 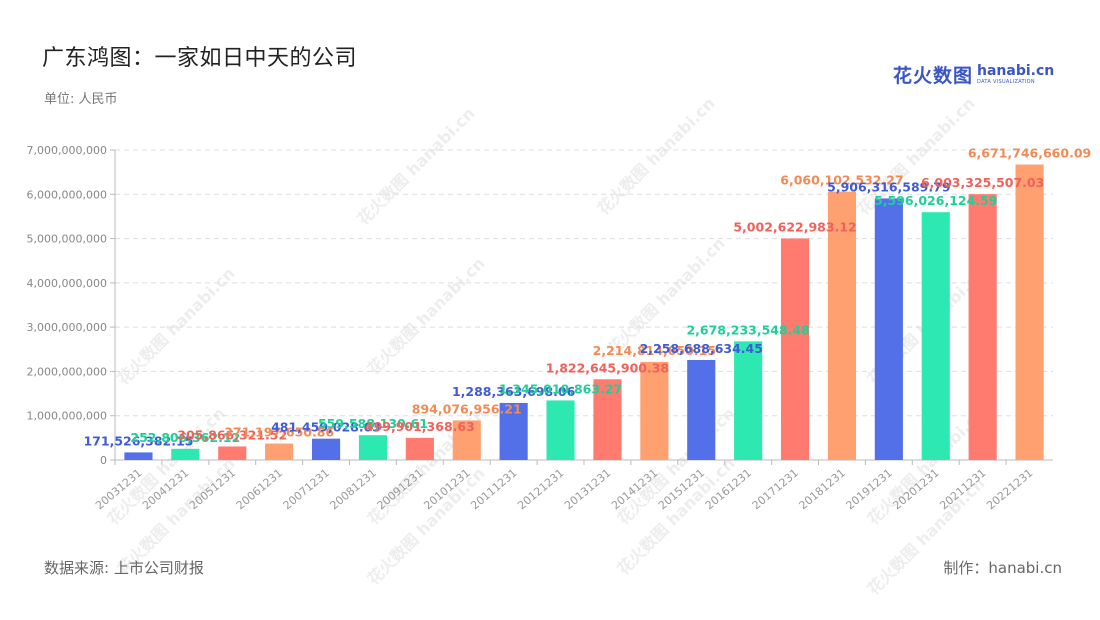 What do you see at coordinates (103, 460) in the screenshot?
I see `y-tick-label: 0` at bounding box center [103, 460].